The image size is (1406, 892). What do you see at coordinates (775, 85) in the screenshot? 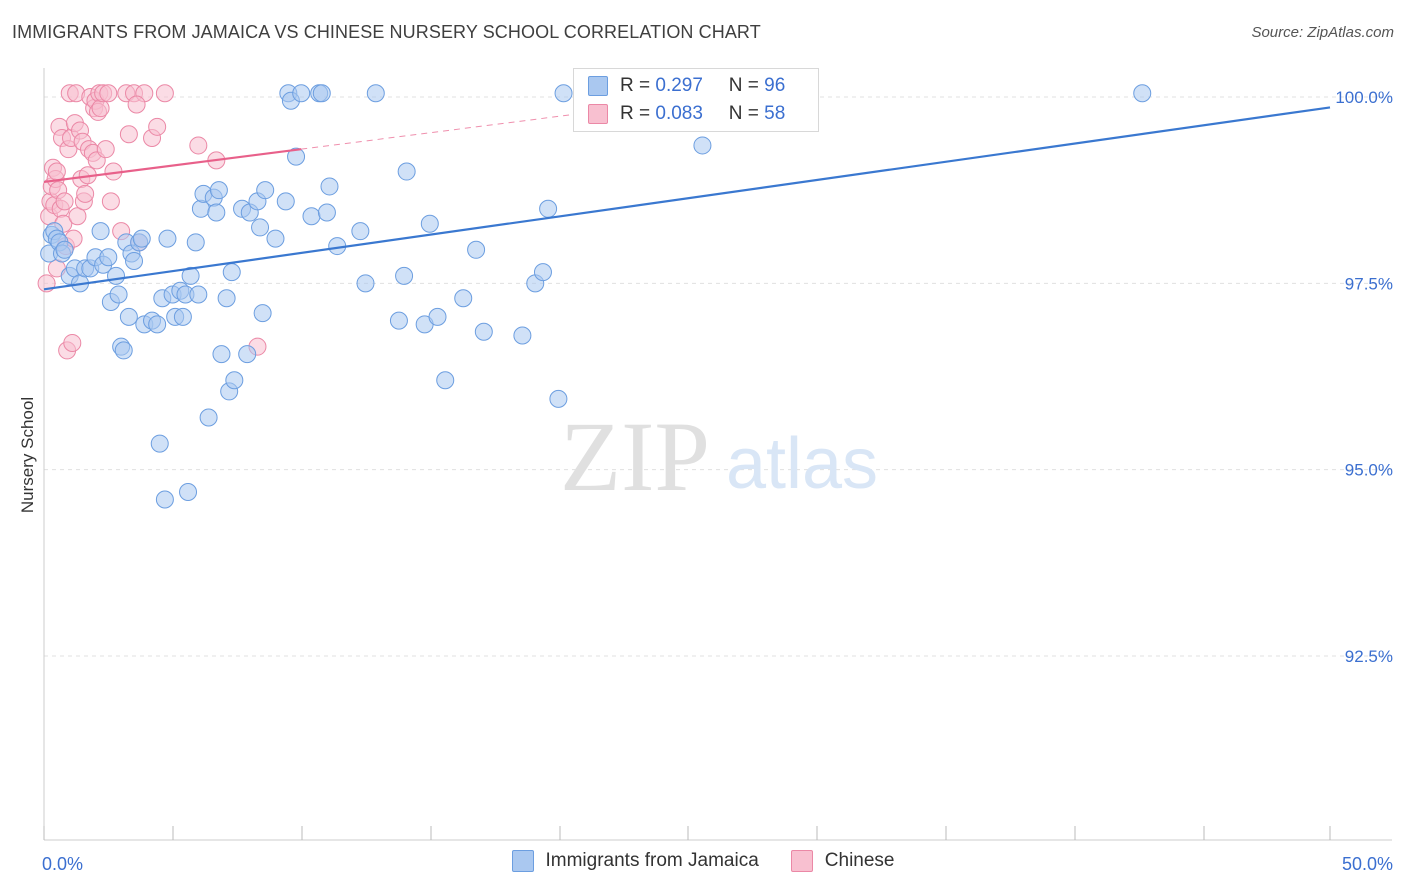
I see `n-value: 96` at bounding box center [775, 85].